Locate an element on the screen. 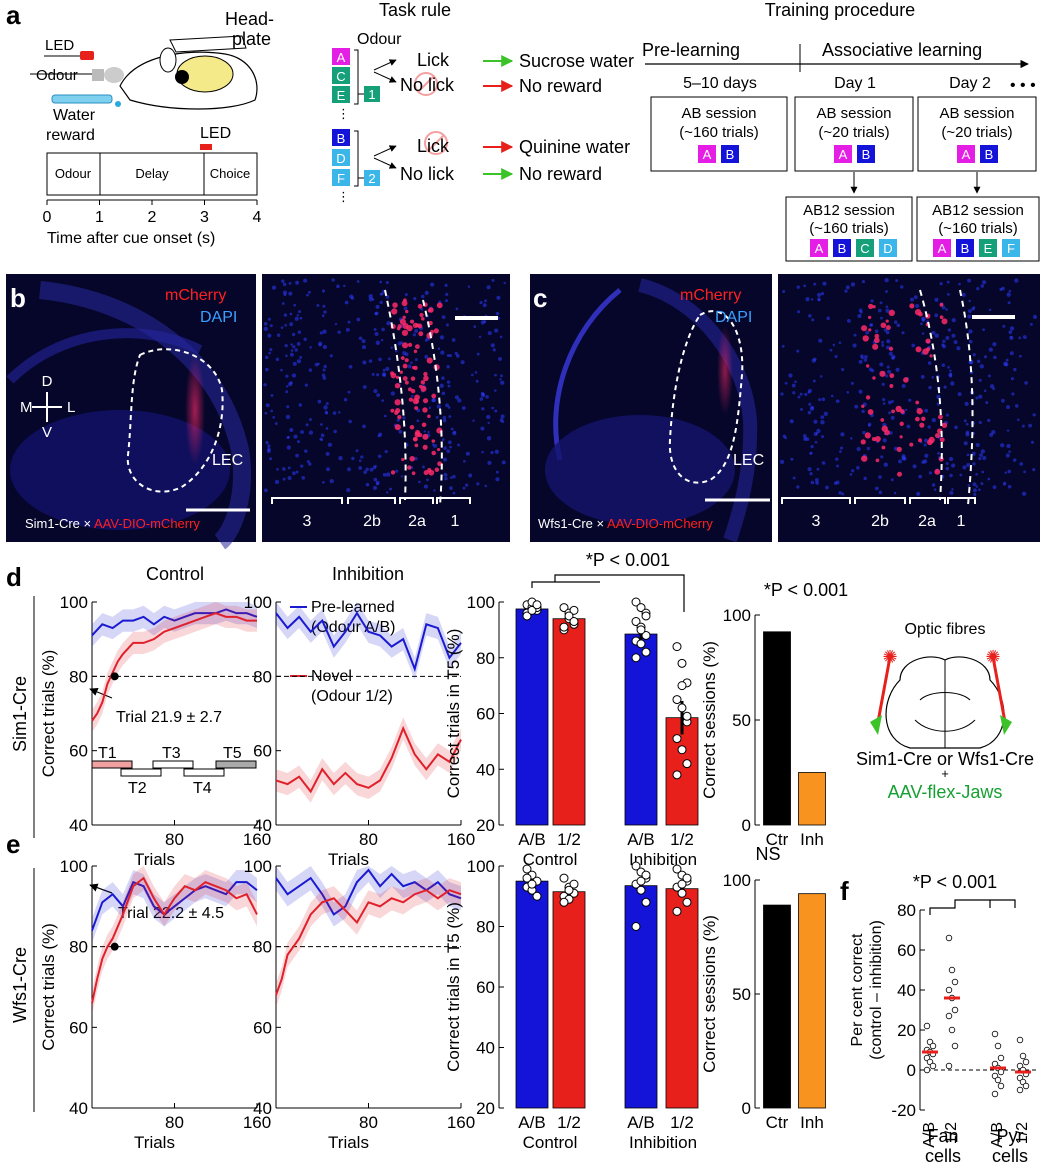 This screenshot has height=1169, width=1045. odour-box-c is located at coordinates (341, 75).